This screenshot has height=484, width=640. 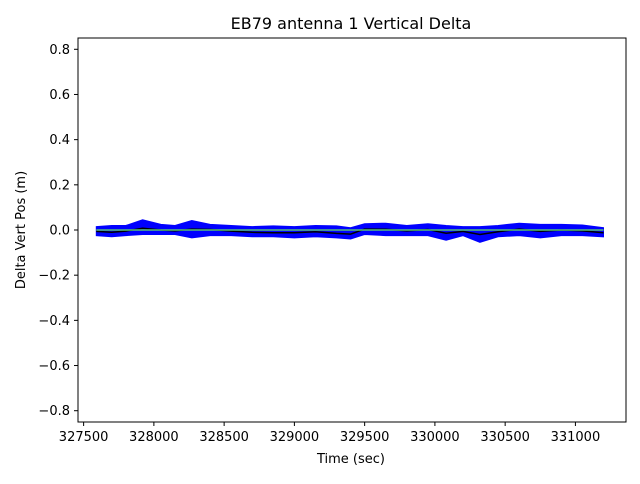 What do you see at coordinates (435, 437) in the screenshot?
I see `x-tick-label: 330000` at bounding box center [435, 437].